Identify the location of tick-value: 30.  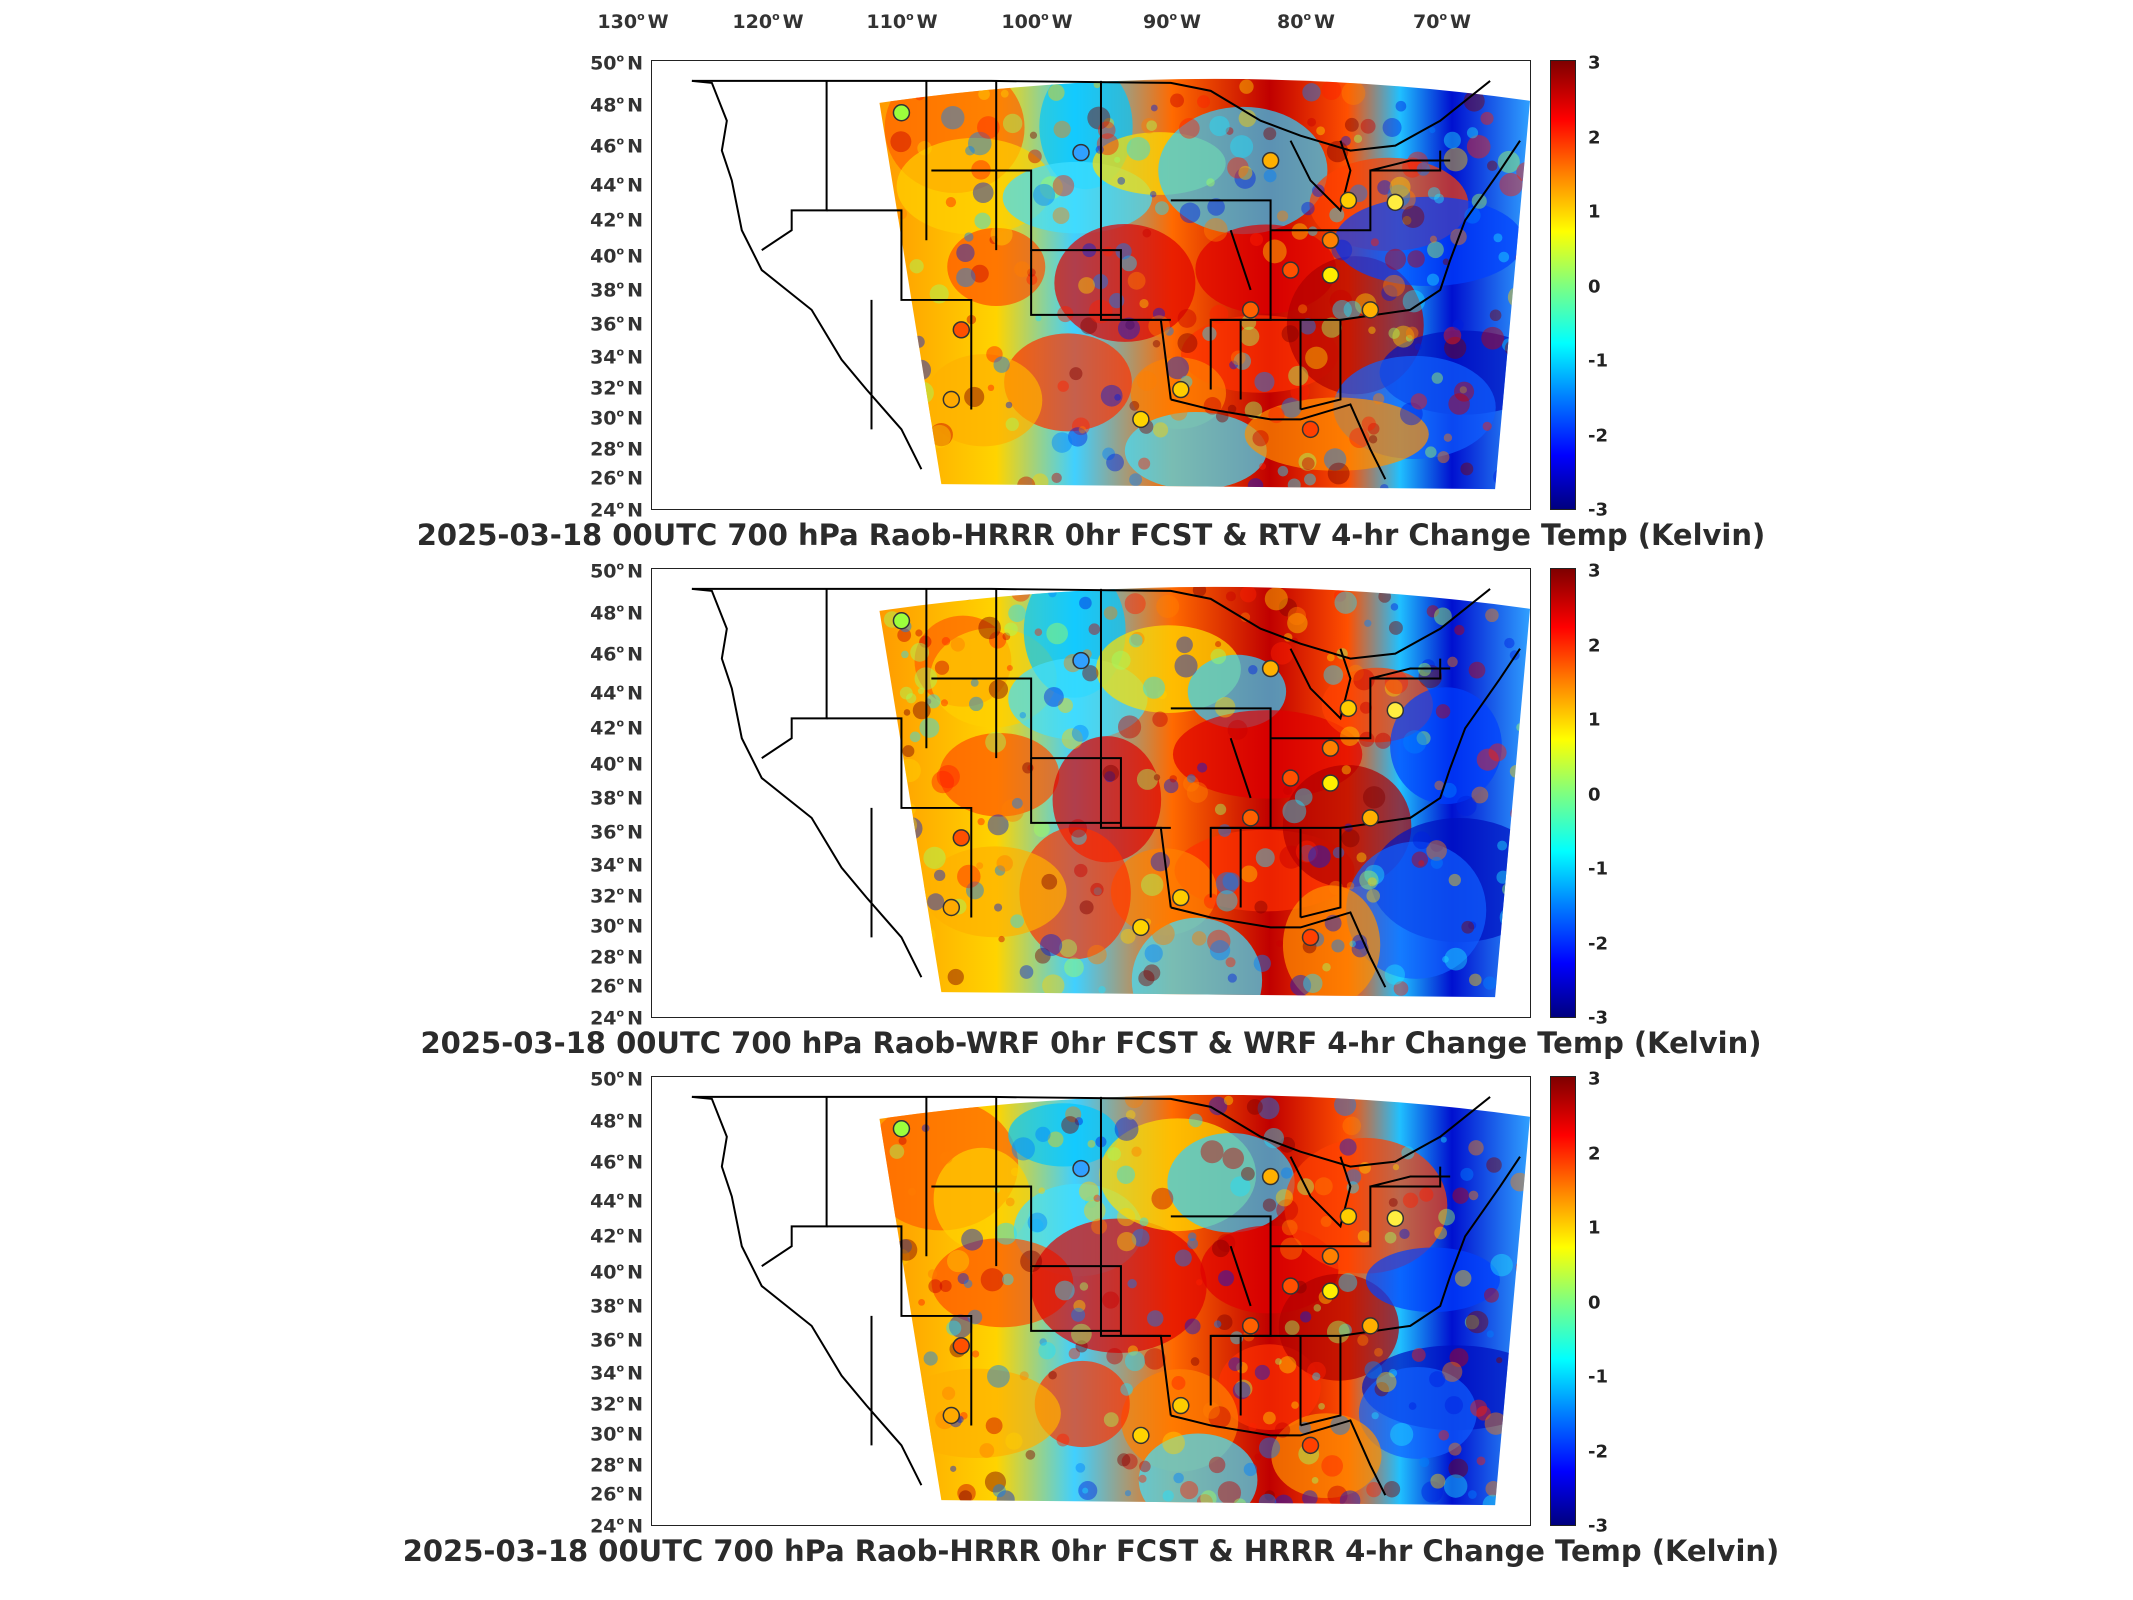
(603, 926).